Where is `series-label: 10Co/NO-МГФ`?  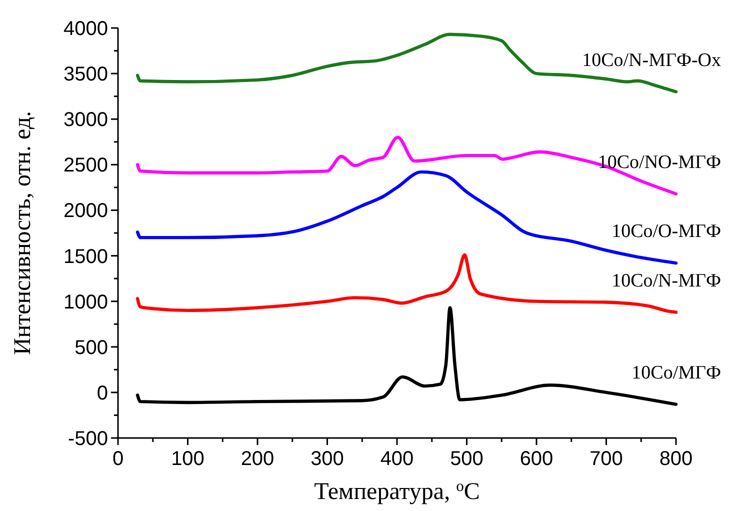 series-label: 10Co/NO-МГФ is located at coordinates (659, 162).